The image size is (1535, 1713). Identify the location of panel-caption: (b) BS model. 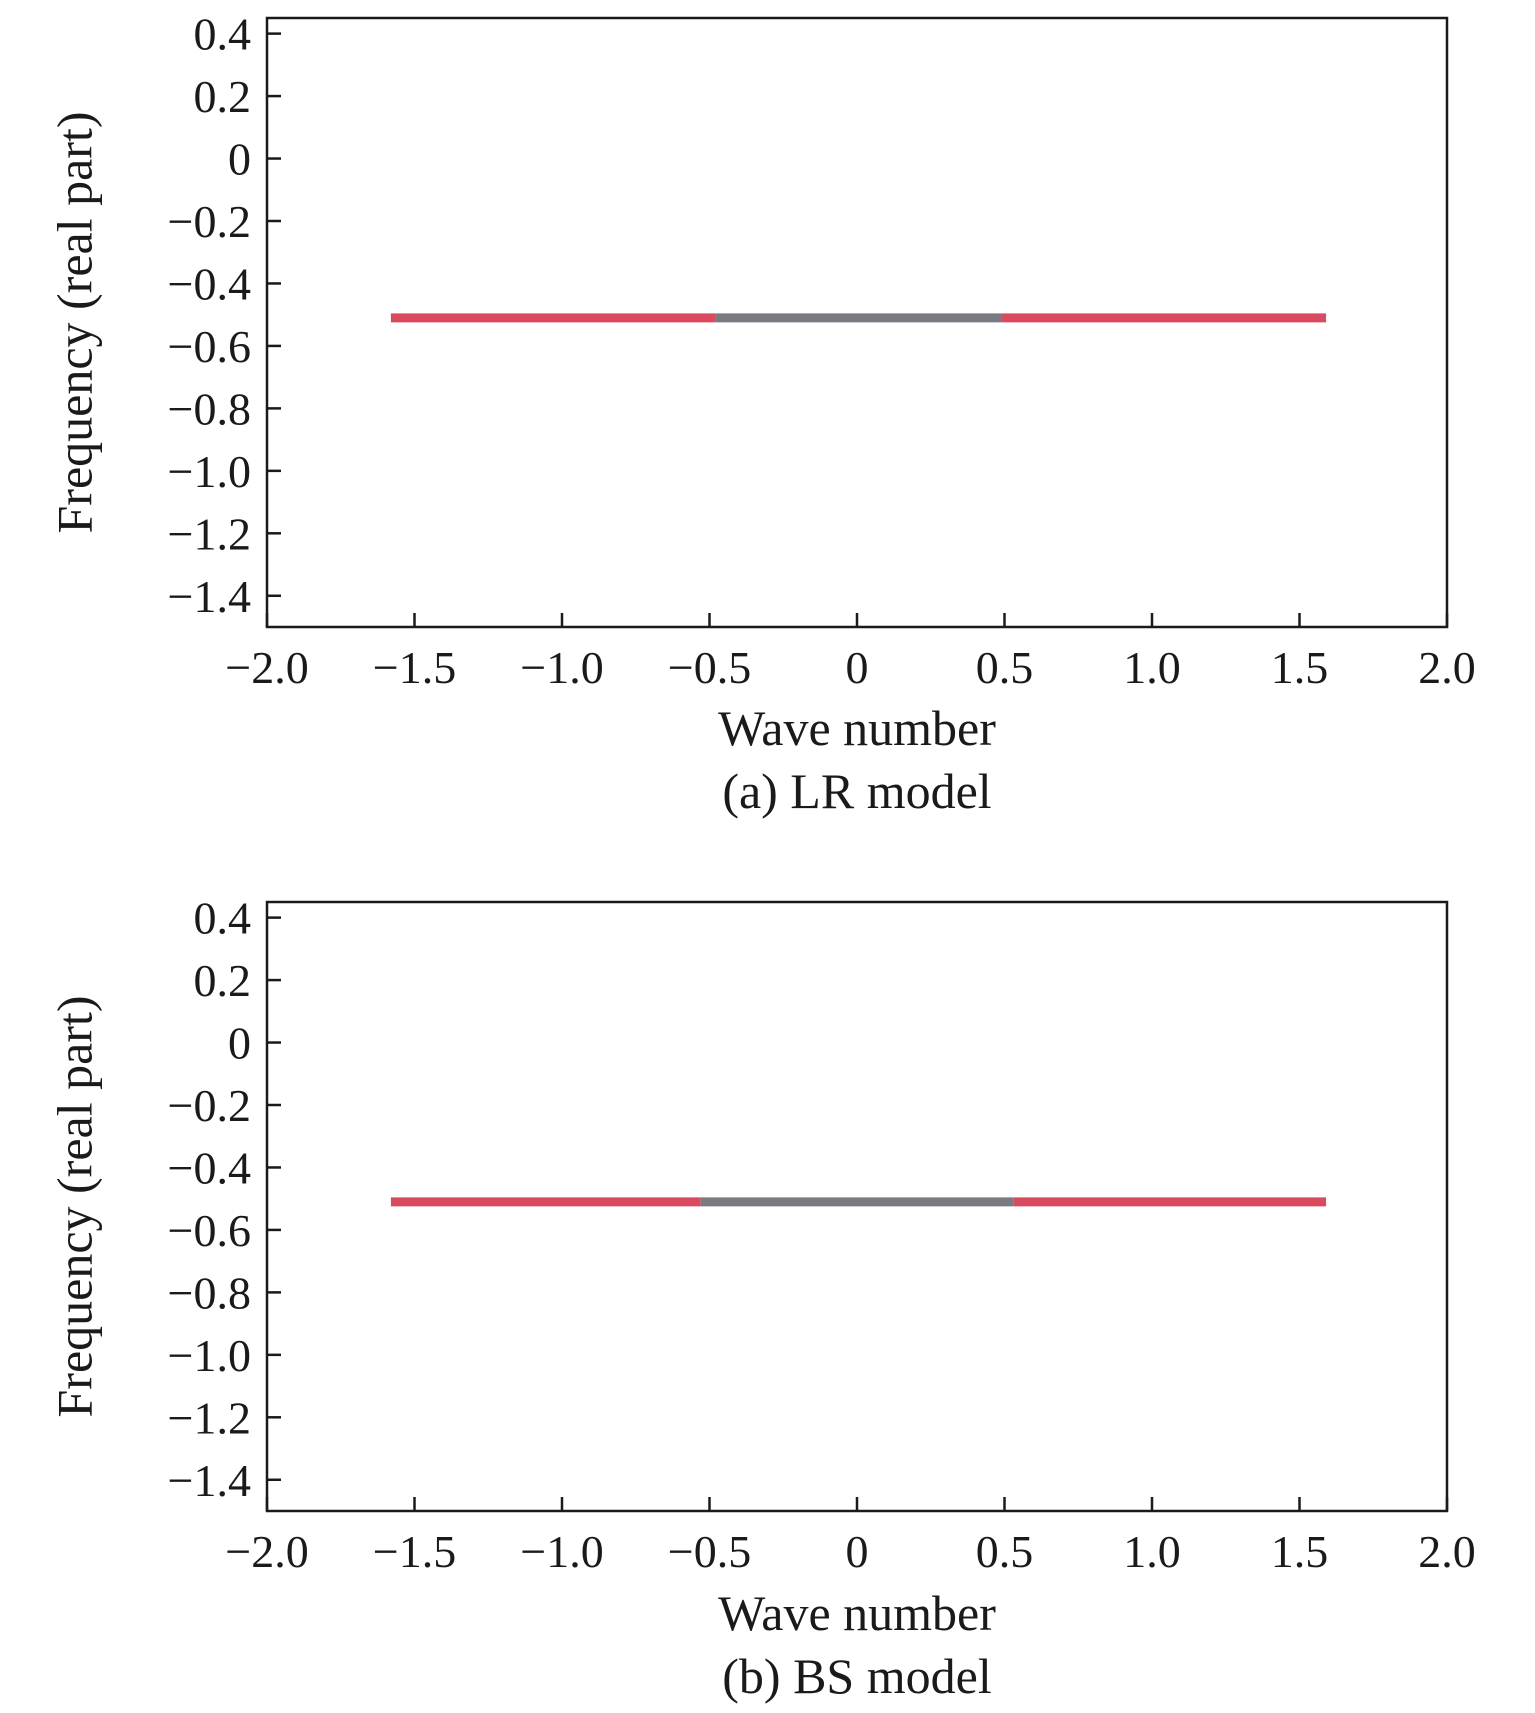
(856, 1676).